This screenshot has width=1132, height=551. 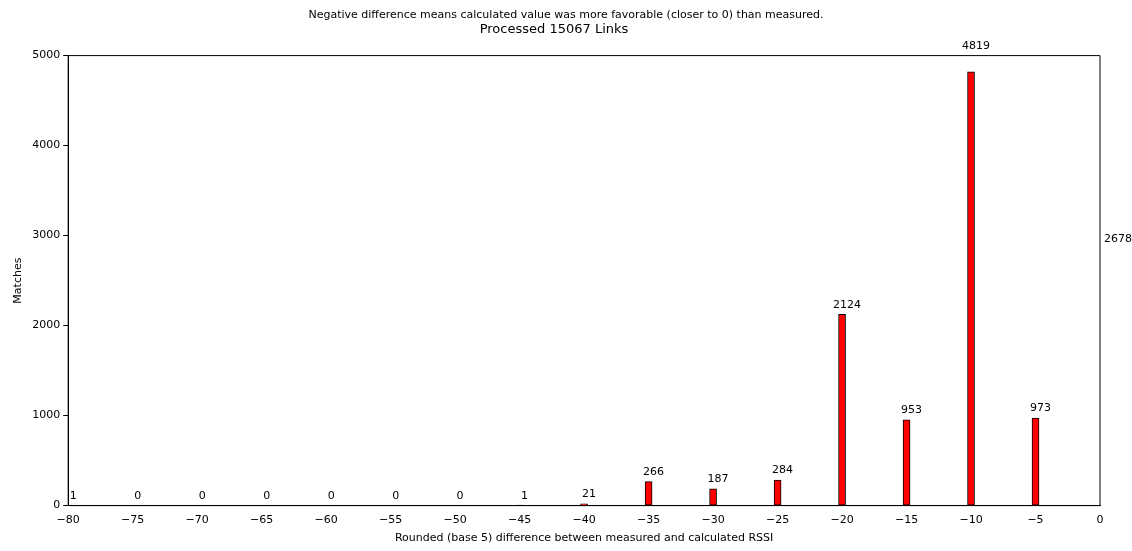 What do you see at coordinates (262, 520) in the screenshot?
I see `x-tick-label: −65` at bounding box center [262, 520].